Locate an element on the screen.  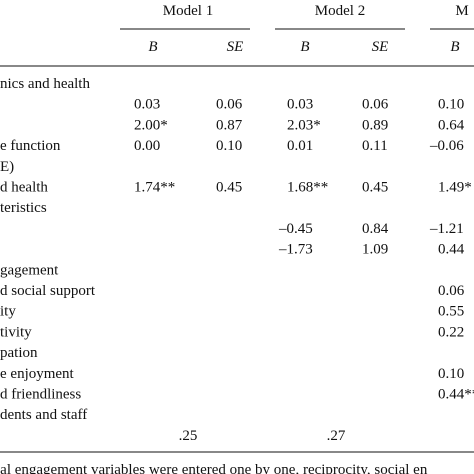
row-label: e enjoyment is located at coordinates (37, 374).